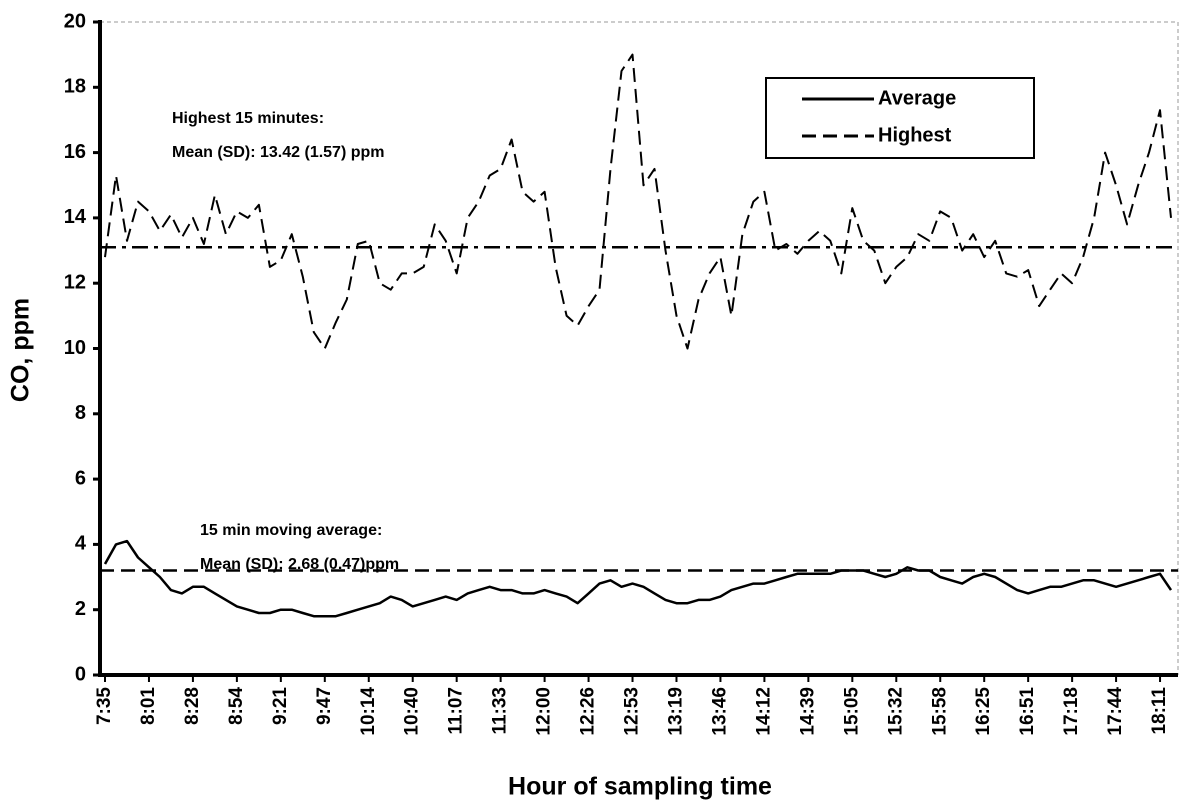 The image size is (1180, 807). Describe the element at coordinates (280, 706) in the screenshot. I see `x-tick-label: 9:21` at that location.